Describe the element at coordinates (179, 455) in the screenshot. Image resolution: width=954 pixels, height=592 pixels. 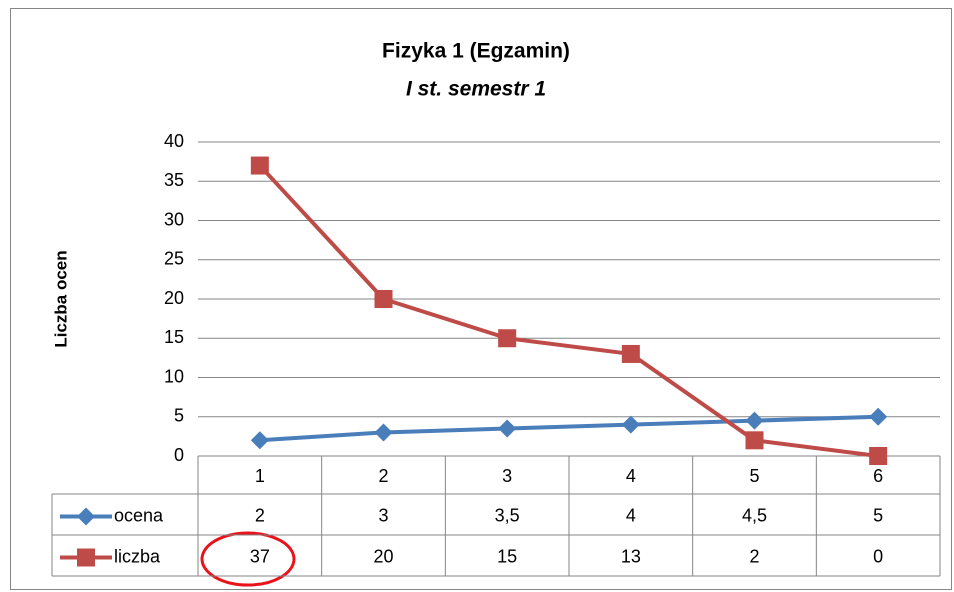
I see `y-tick-label: 0` at that location.